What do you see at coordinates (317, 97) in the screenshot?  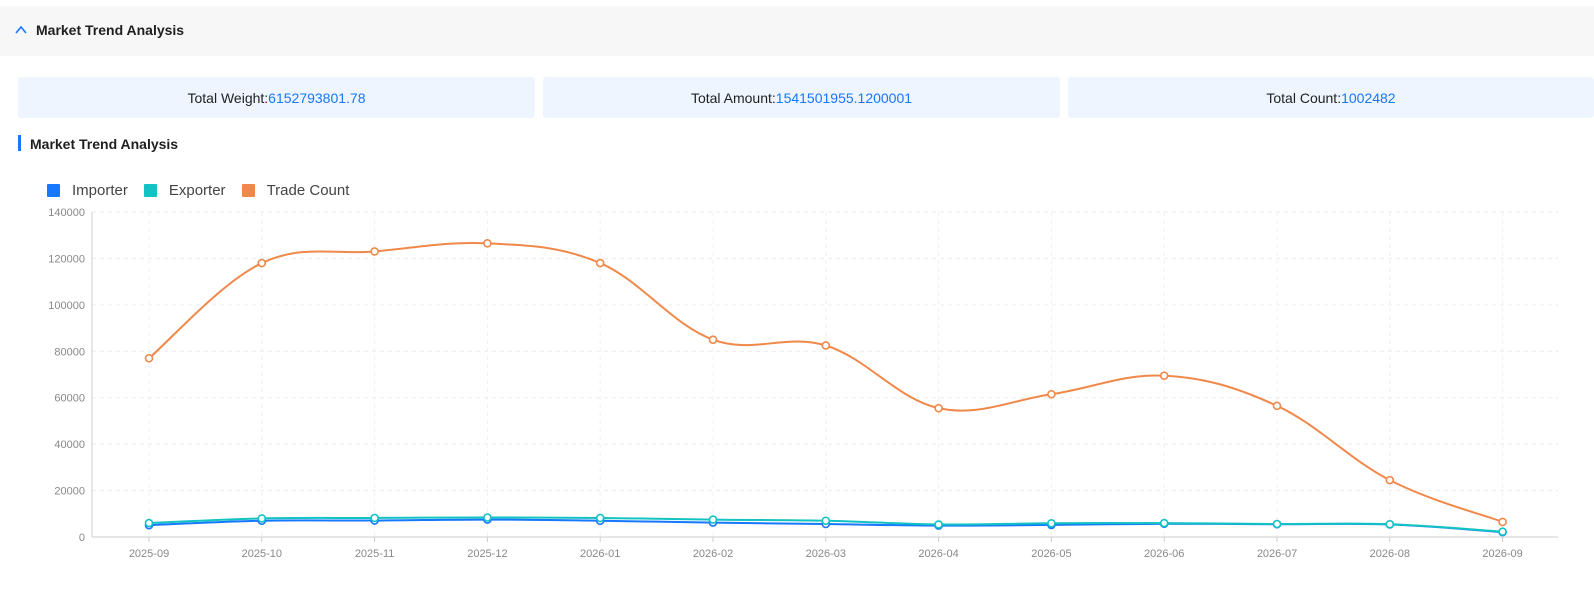 I see `stat-value: 6152793801.78` at bounding box center [317, 97].